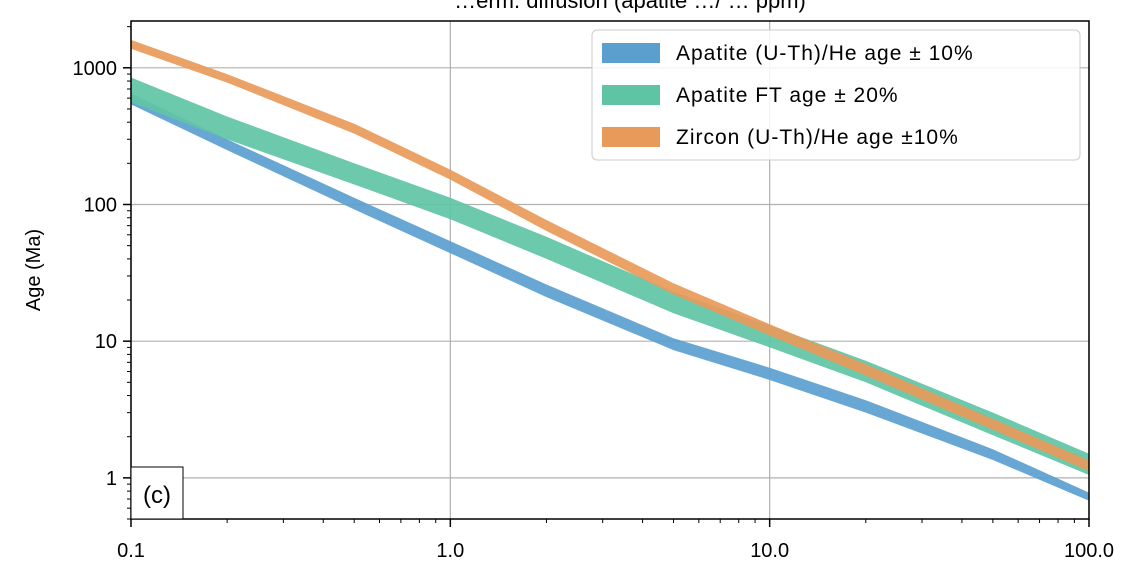 Image resolution: width=1128 pixels, height=566 pixels. I want to click on legend-box, so click(836, 95).